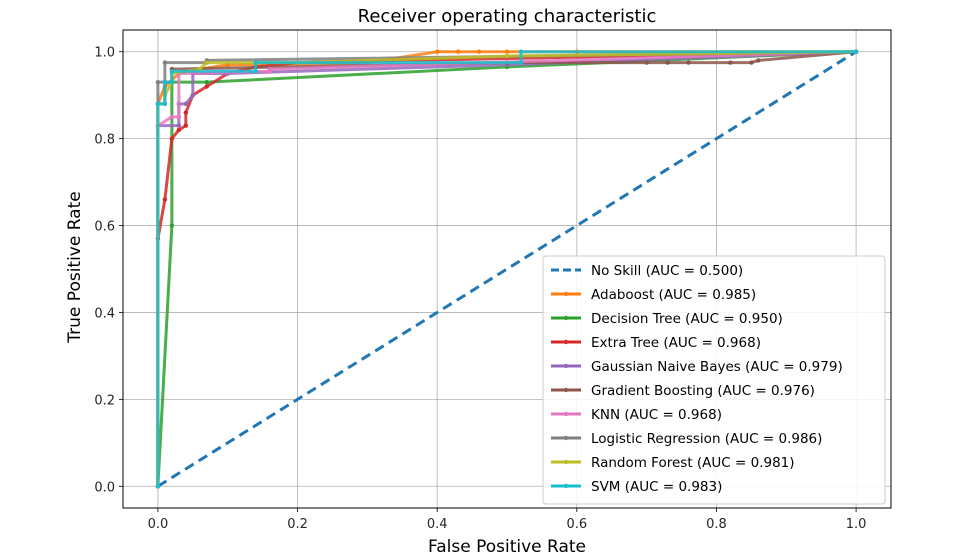 The width and height of the screenshot is (966, 558). I want to click on legend-item-no-skill: No Skill (AUC = 0.500), so click(647, 271).